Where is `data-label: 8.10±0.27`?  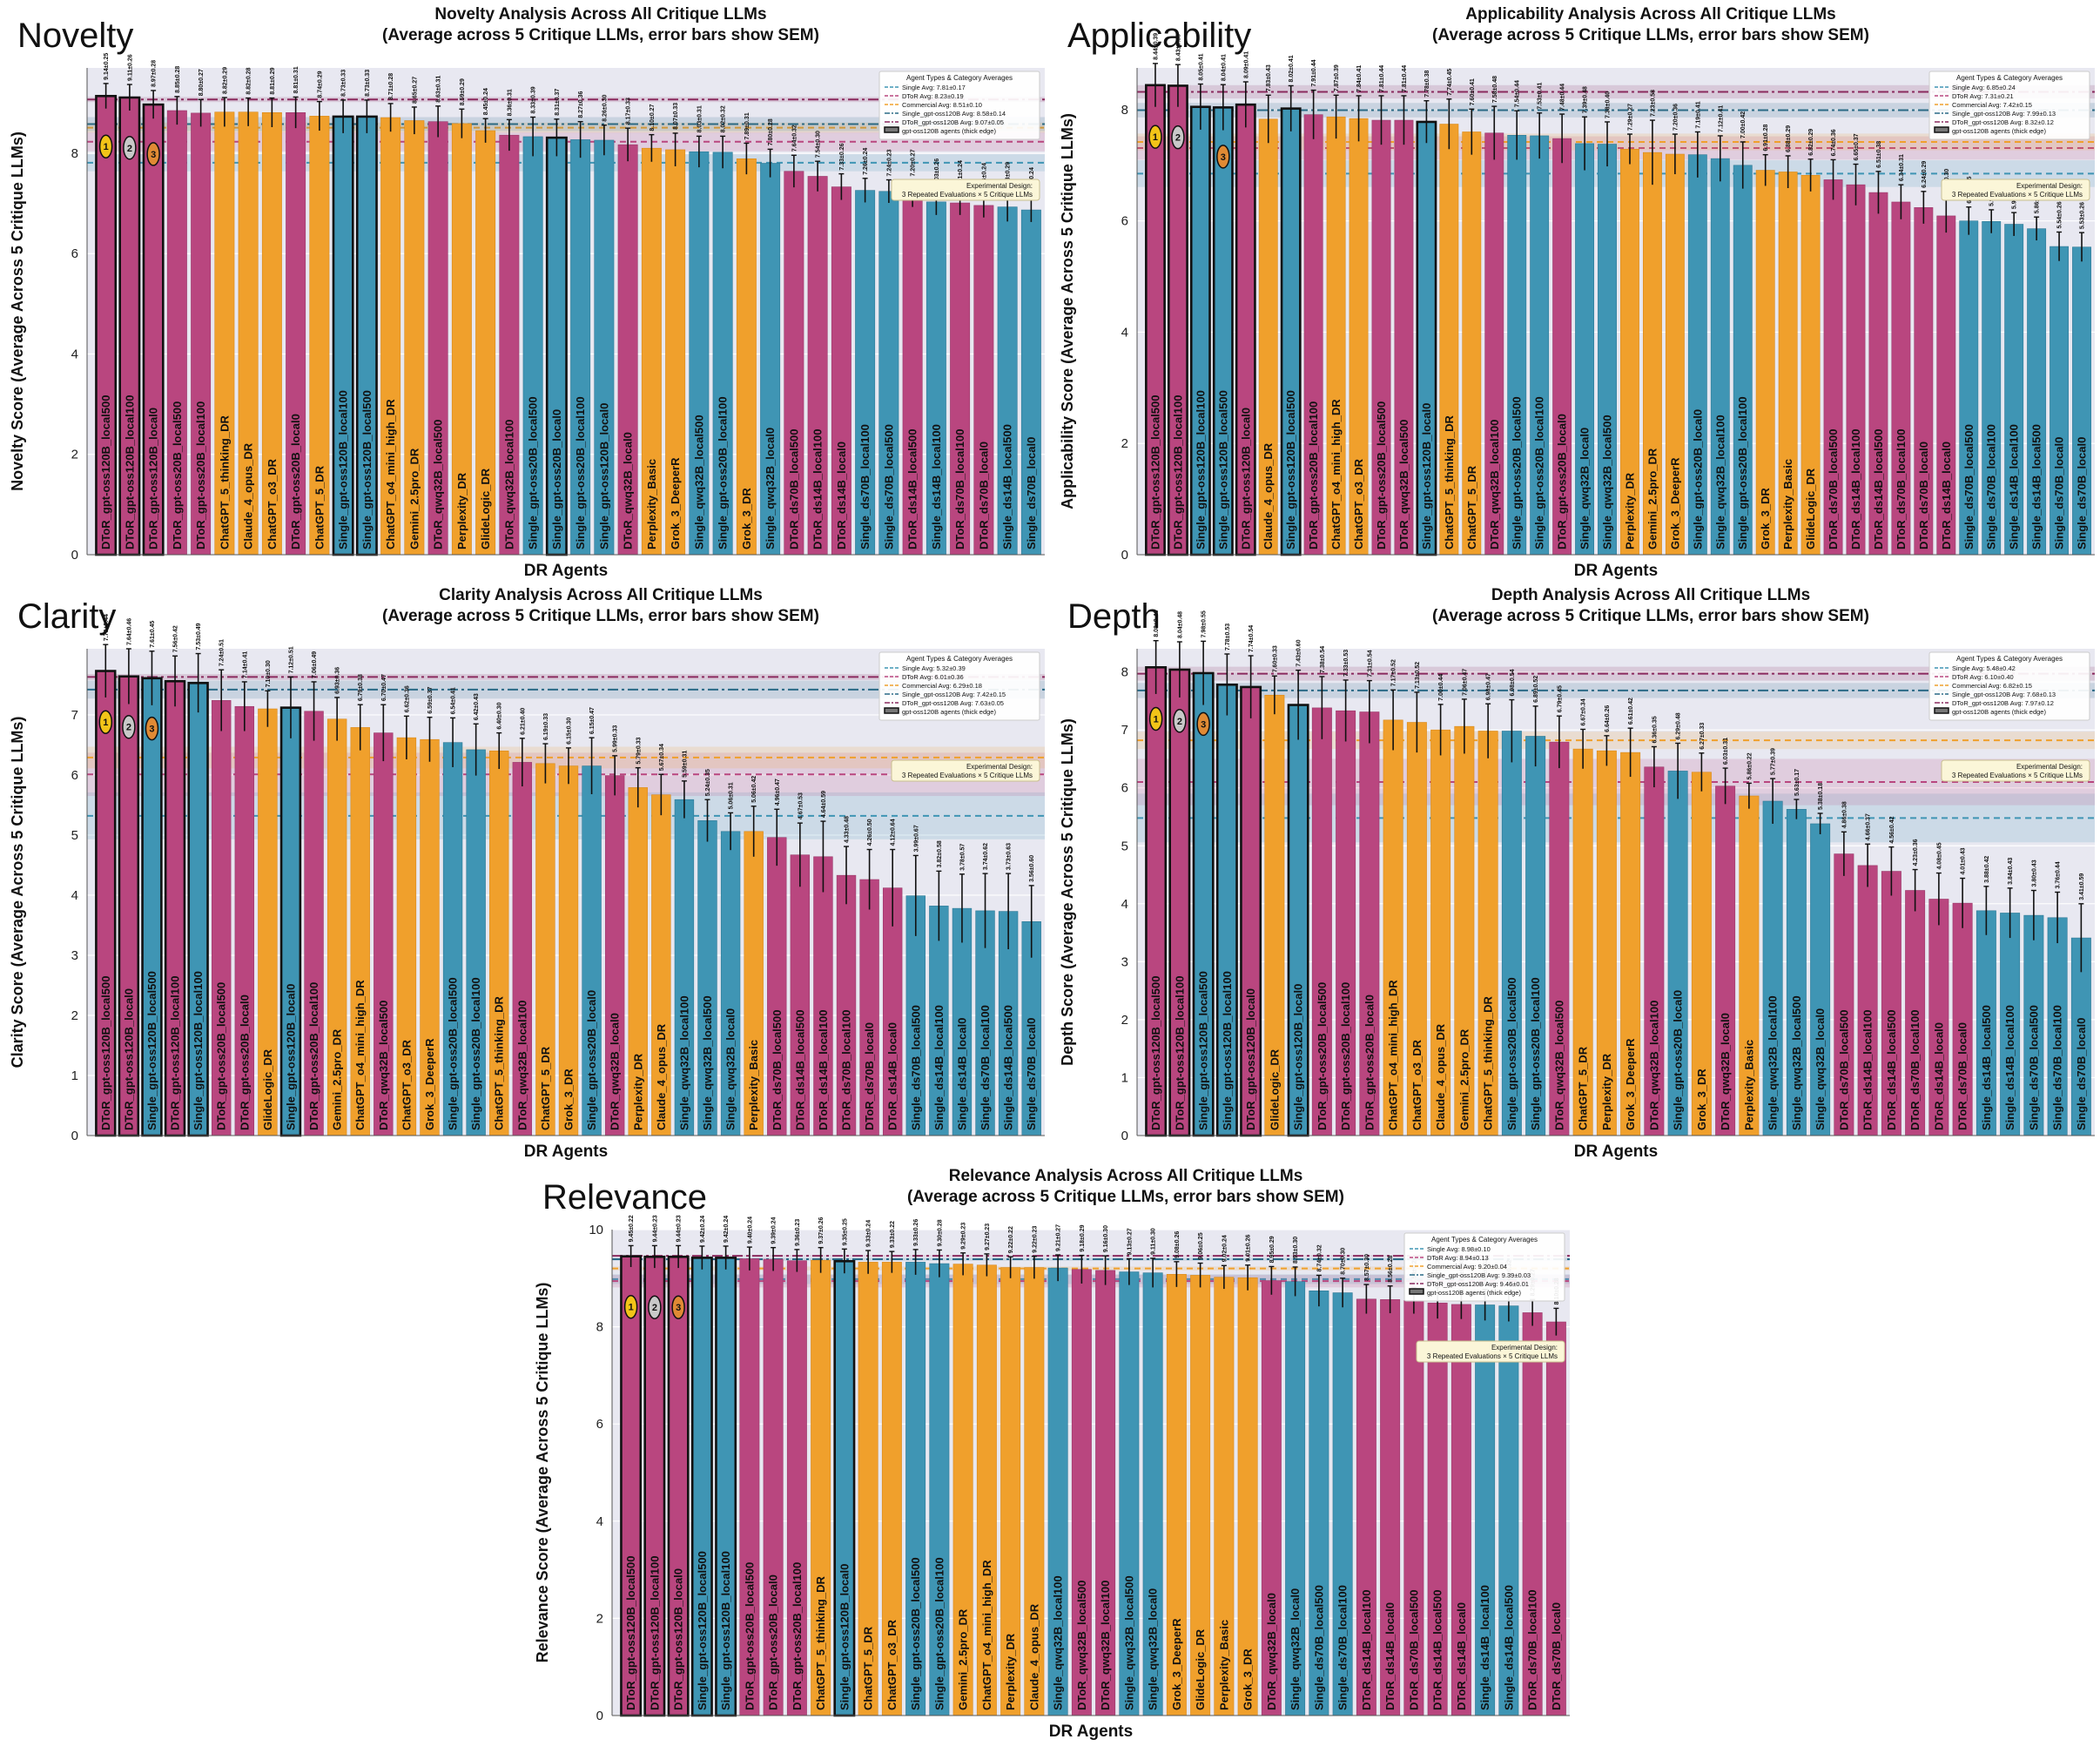
data-label: 8.10±0.27 is located at coordinates (653, 117).